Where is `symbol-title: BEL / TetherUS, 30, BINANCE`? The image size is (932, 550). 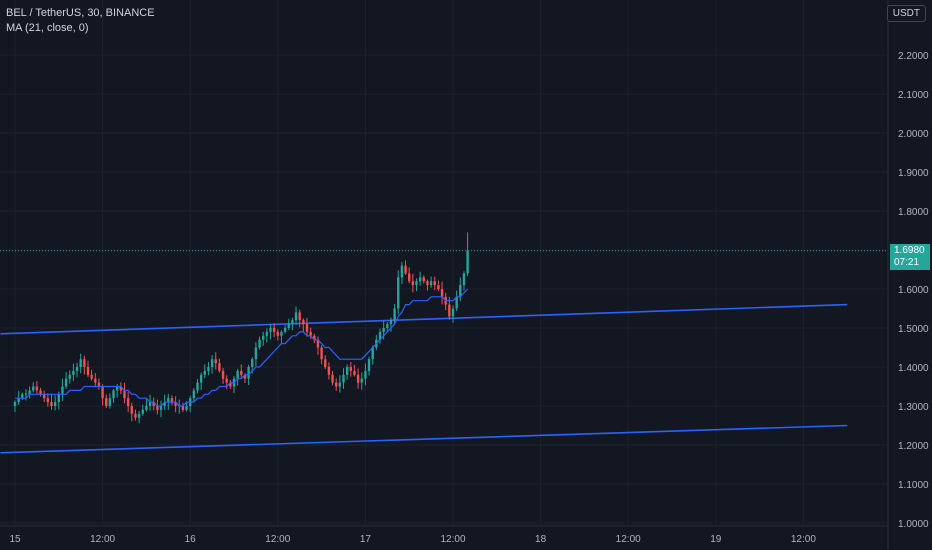 symbol-title: BEL / TetherUS, 30, BINANCE is located at coordinates (80, 13).